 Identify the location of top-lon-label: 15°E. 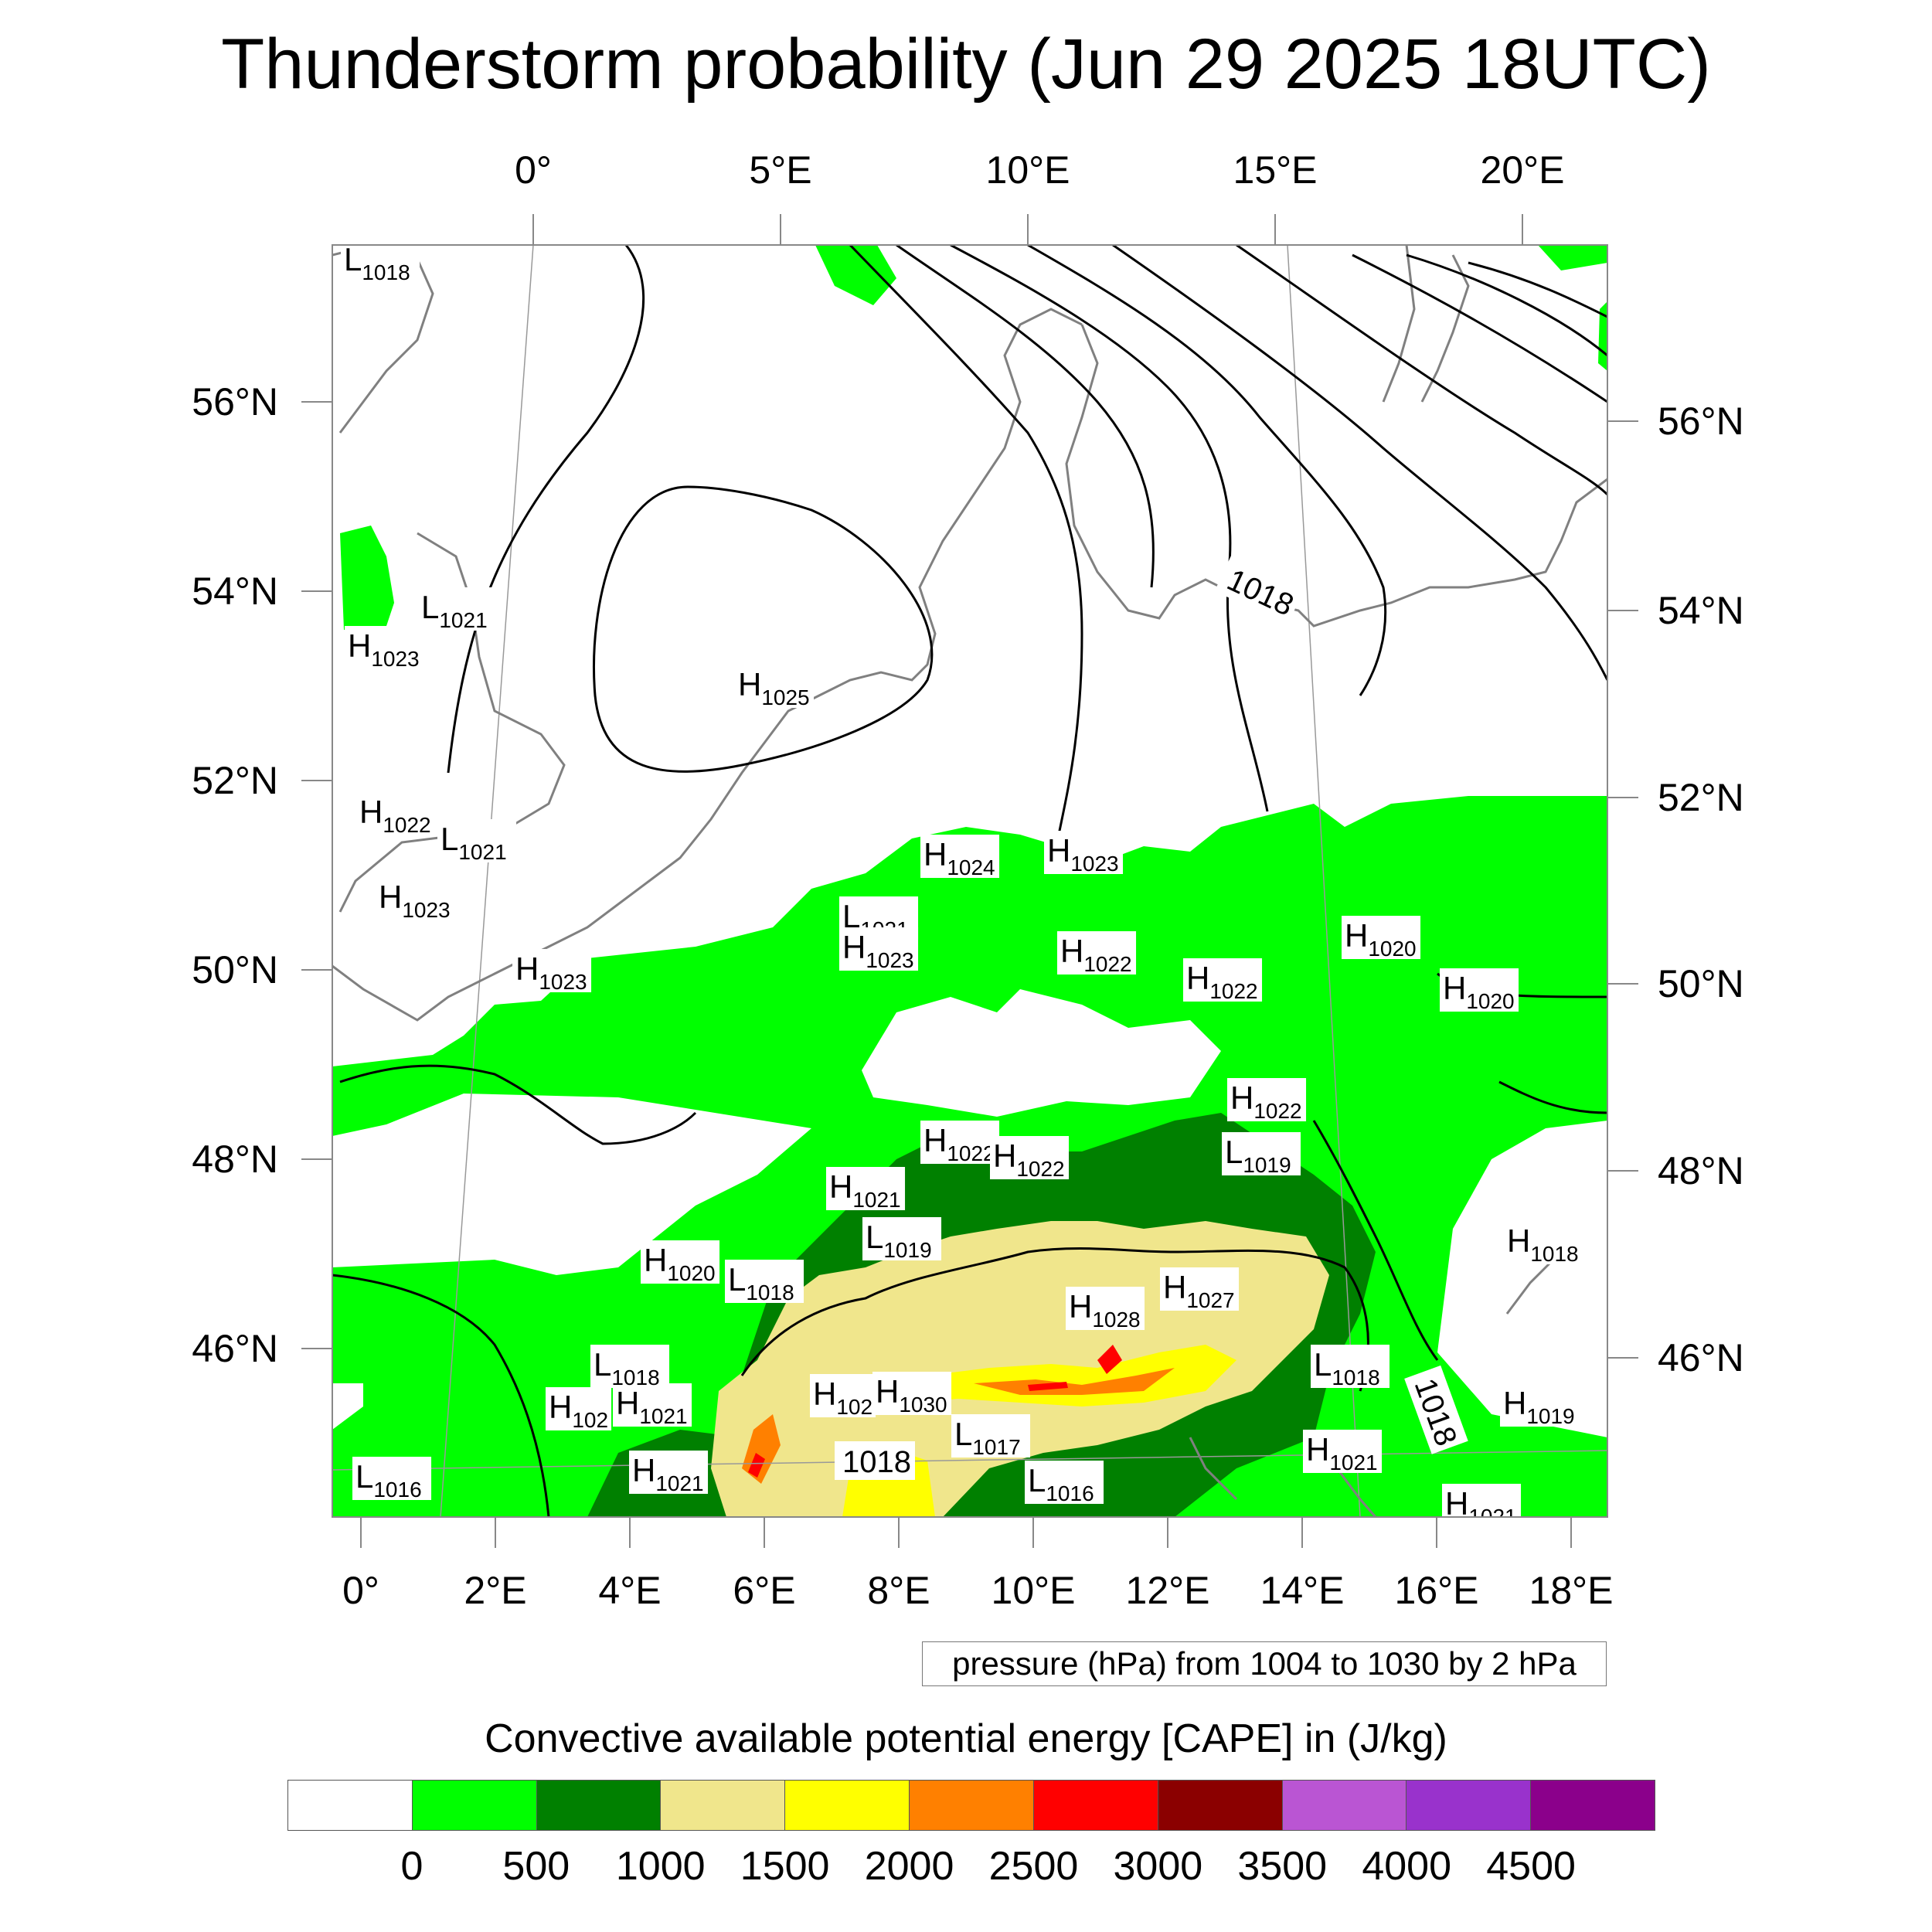
(1276, 170).